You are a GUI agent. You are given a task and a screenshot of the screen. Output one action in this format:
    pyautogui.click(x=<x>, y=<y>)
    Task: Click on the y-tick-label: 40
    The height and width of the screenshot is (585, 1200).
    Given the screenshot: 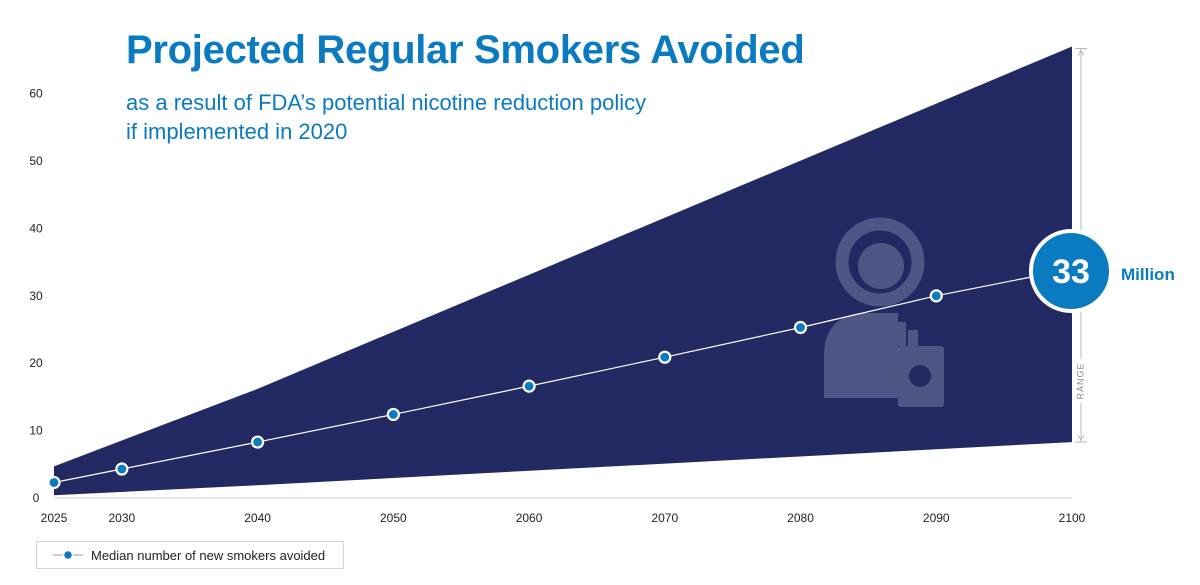 What is the action you would take?
    pyautogui.click(x=36, y=228)
    